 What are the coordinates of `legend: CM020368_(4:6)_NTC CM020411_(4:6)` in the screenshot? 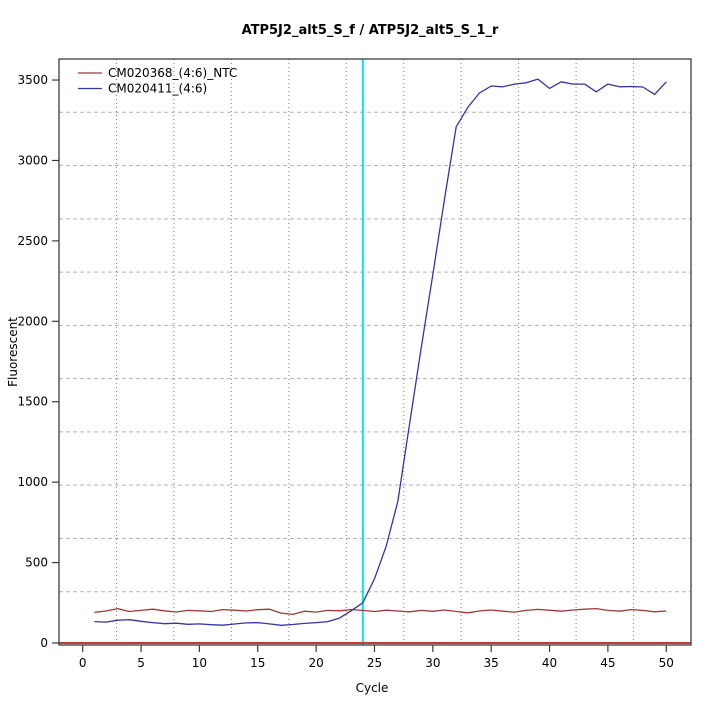 It's located at (157, 81).